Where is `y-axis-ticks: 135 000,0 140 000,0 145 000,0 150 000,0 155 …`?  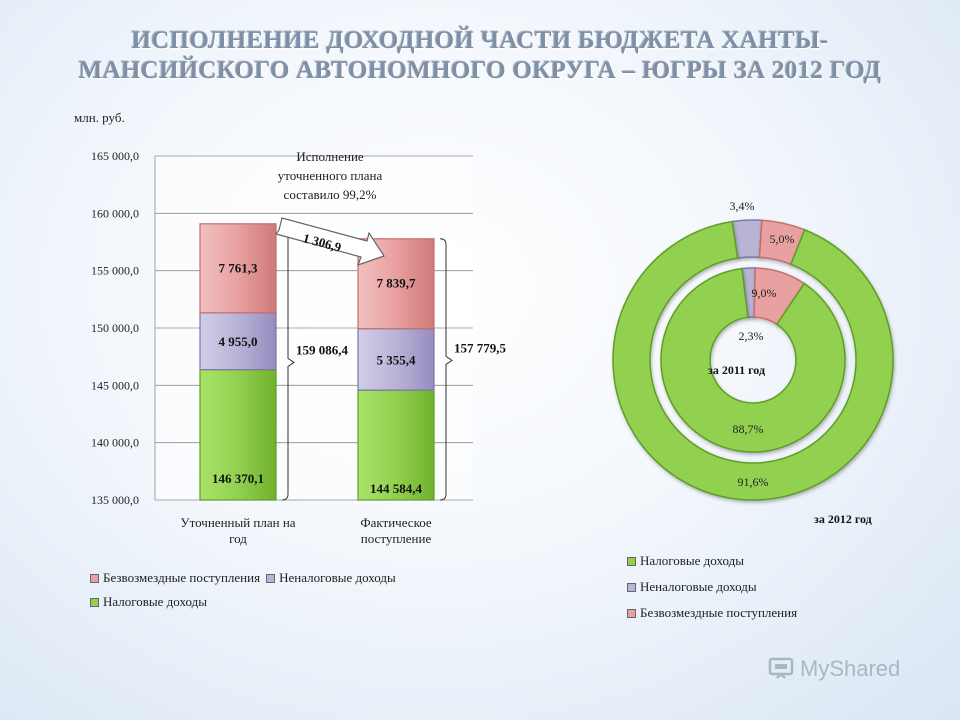
y-axis-ticks: 135 000,0 140 000,0 145 000,0 150 000,0 155 … is located at coordinates (115, 328).